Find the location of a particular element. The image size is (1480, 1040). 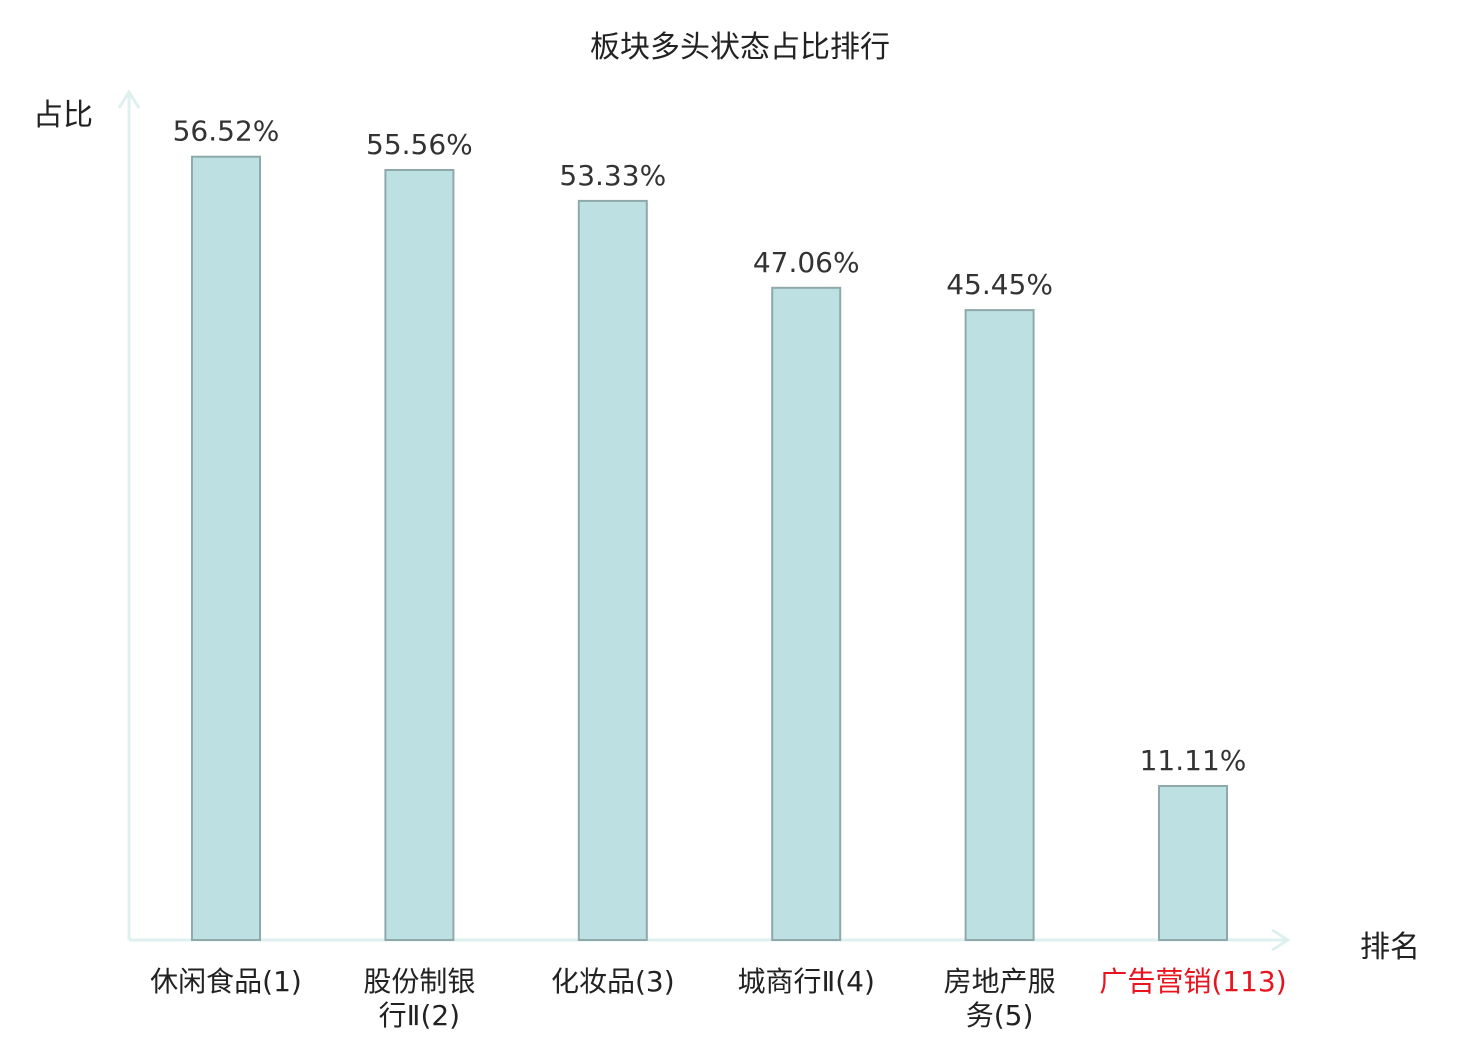

value-label-5: 11.11% is located at coordinates (1193, 760).